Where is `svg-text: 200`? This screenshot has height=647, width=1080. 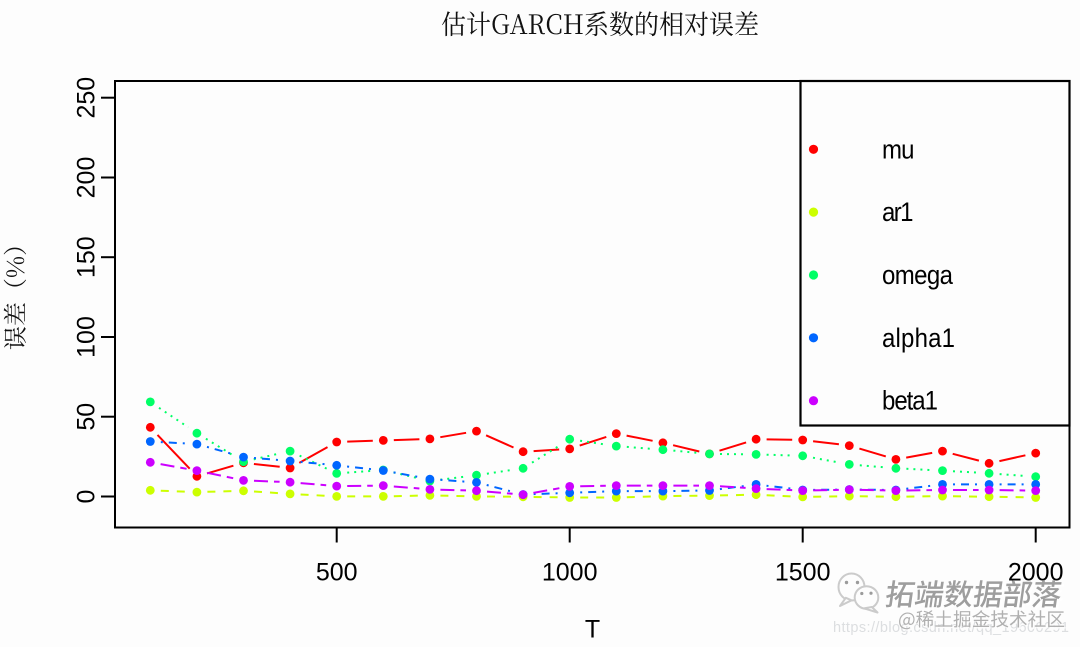
svg-text: 200 is located at coordinates (87, 178).